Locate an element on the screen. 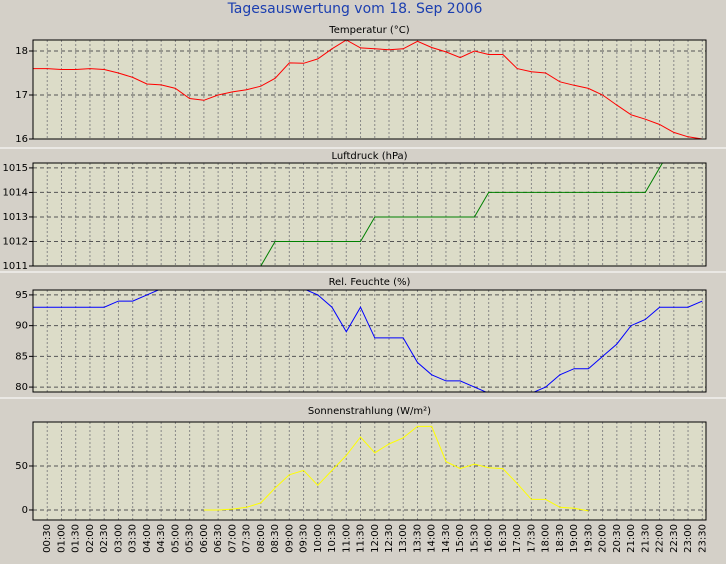  x-tick-label: 11:00 is located at coordinates (346, 538).